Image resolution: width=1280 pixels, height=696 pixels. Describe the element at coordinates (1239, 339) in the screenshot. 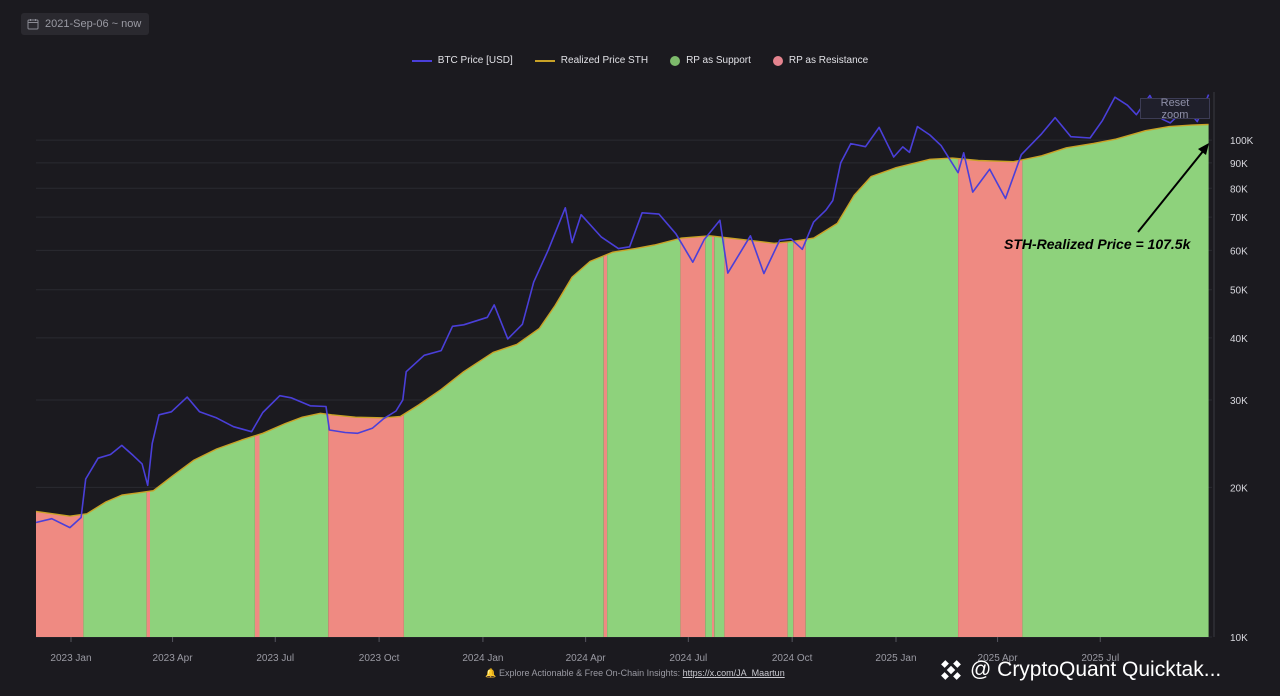

I see `y-tick-label-3: 40K` at that location.